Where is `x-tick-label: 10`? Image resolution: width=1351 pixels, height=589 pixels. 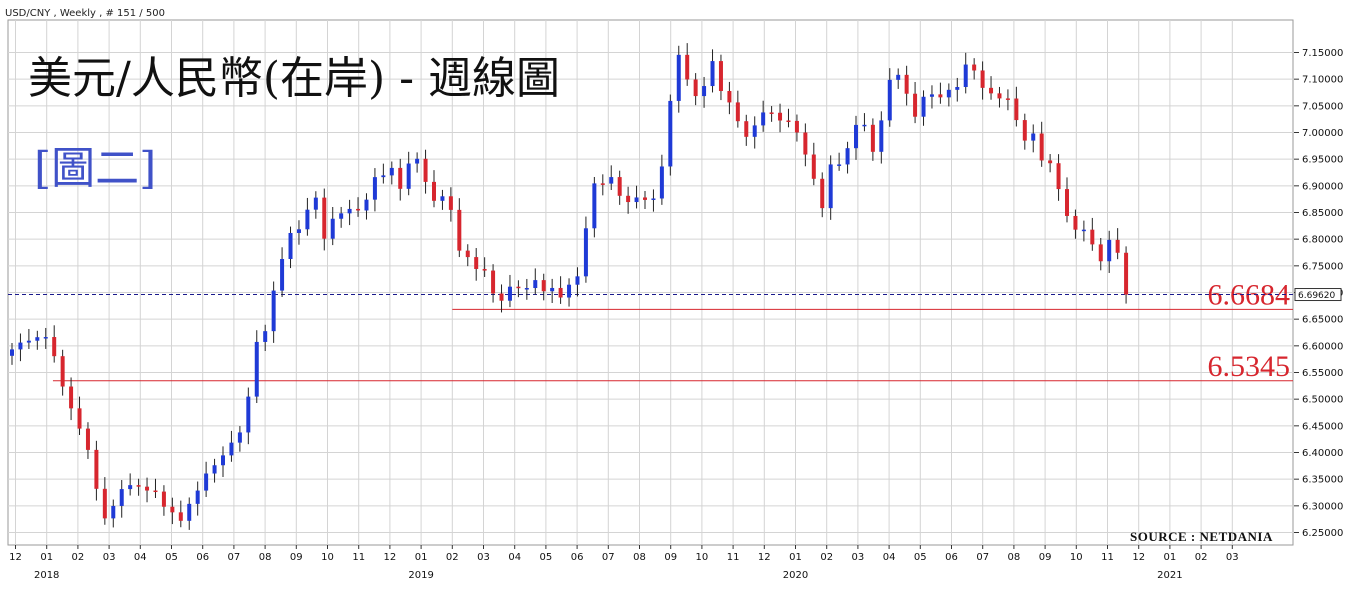 x-tick-label: 10 is located at coordinates (1076, 557).